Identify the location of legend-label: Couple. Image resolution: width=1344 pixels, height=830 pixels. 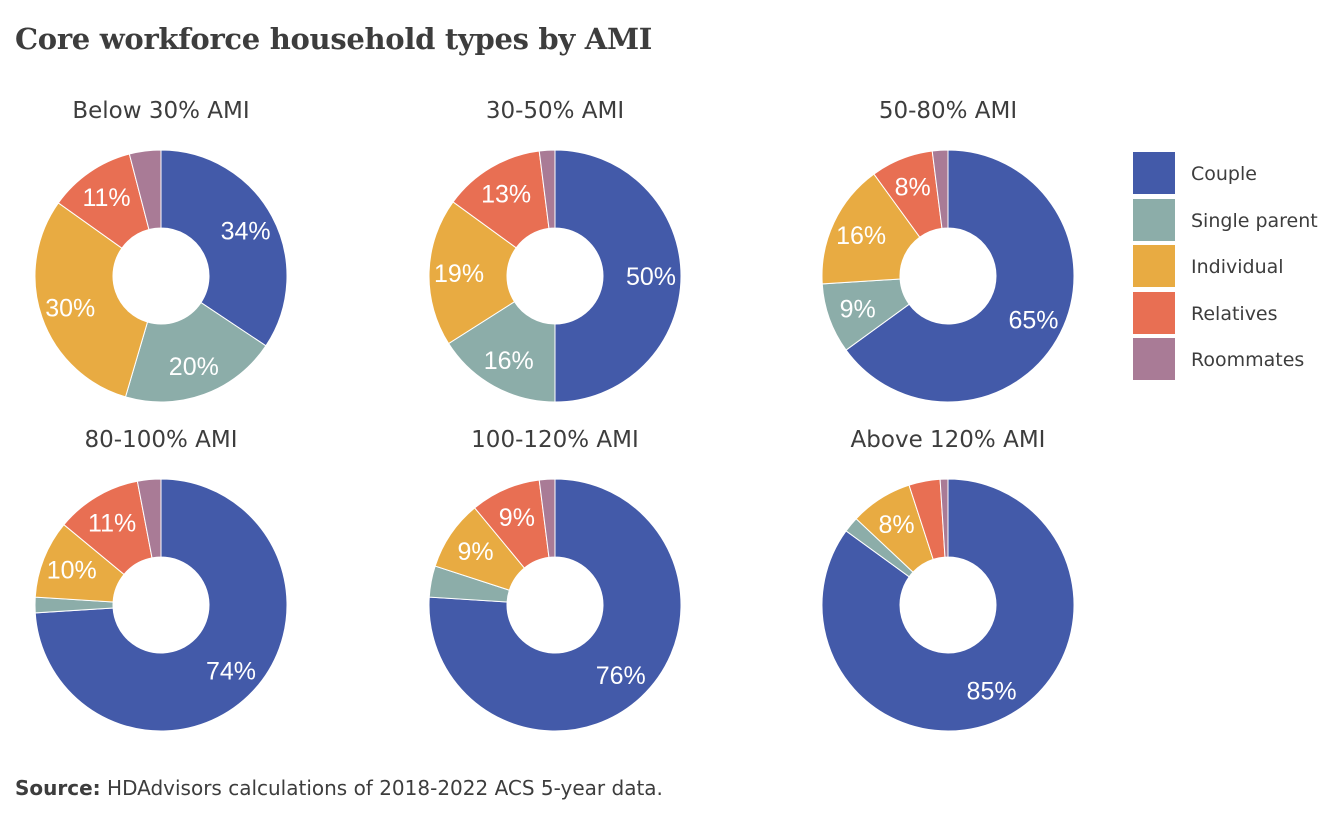
(1224, 174).